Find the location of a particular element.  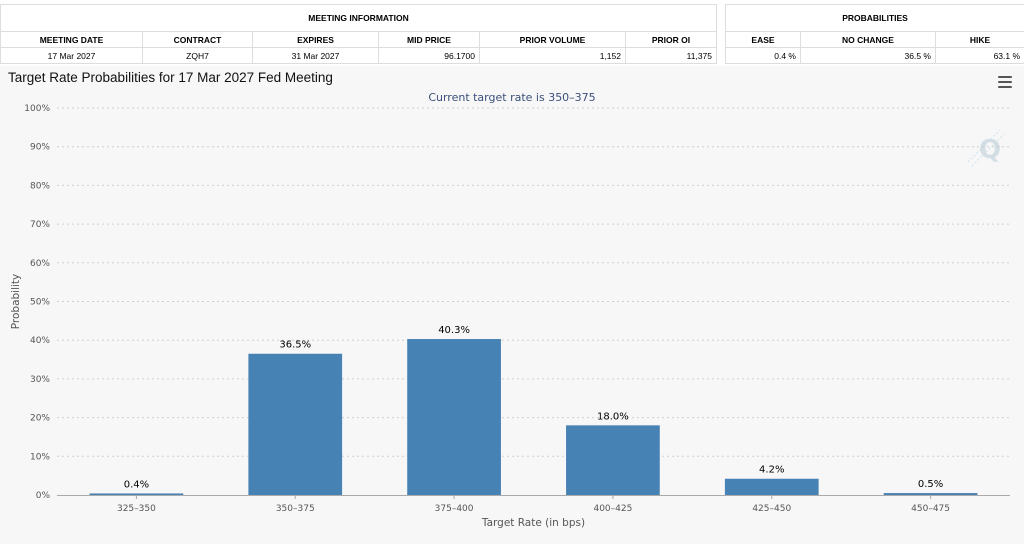

col-no-change: NO CHANGE is located at coordinates (868, 39).